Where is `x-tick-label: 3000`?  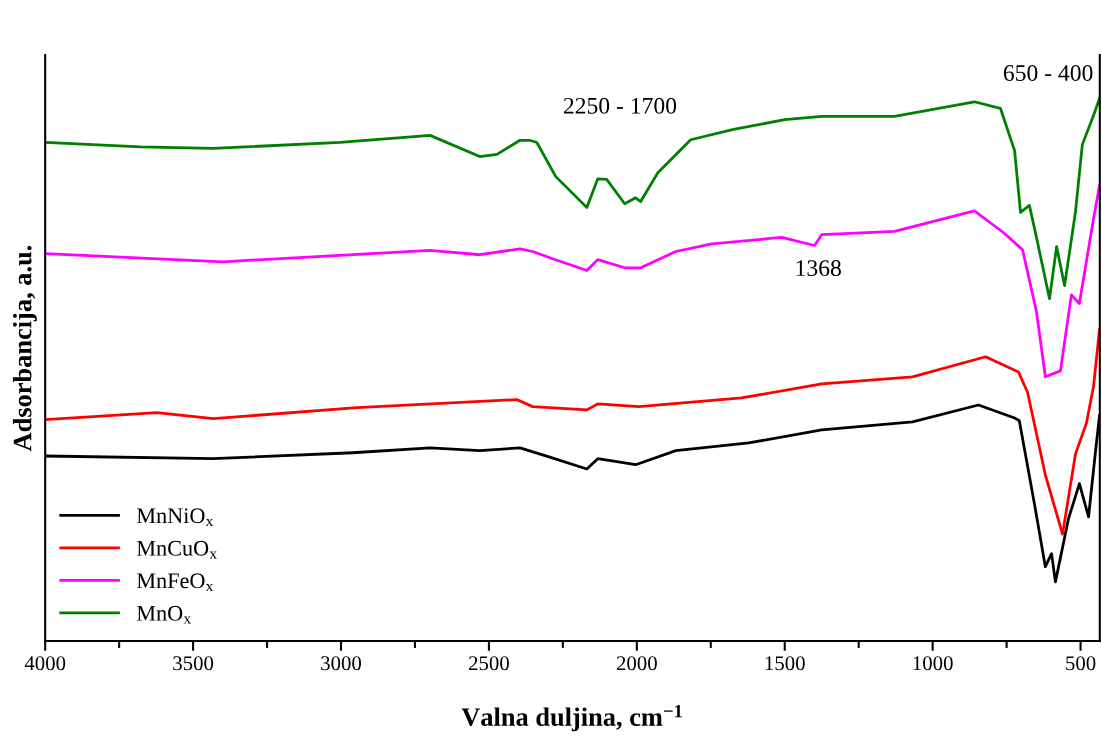
x-tick-label: 3000 is located at coordinates (341, 663).